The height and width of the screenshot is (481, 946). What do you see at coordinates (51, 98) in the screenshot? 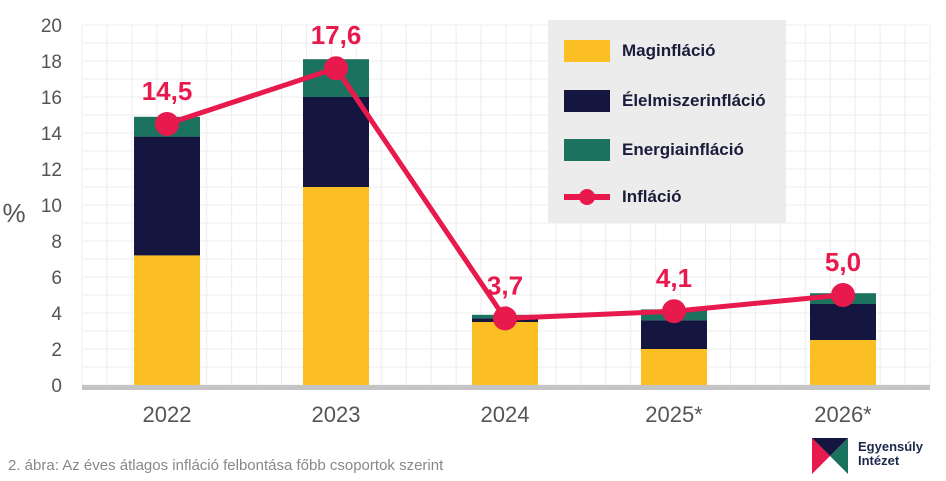
I see `y-tick-label: 16` at bounding box center [51, 98].